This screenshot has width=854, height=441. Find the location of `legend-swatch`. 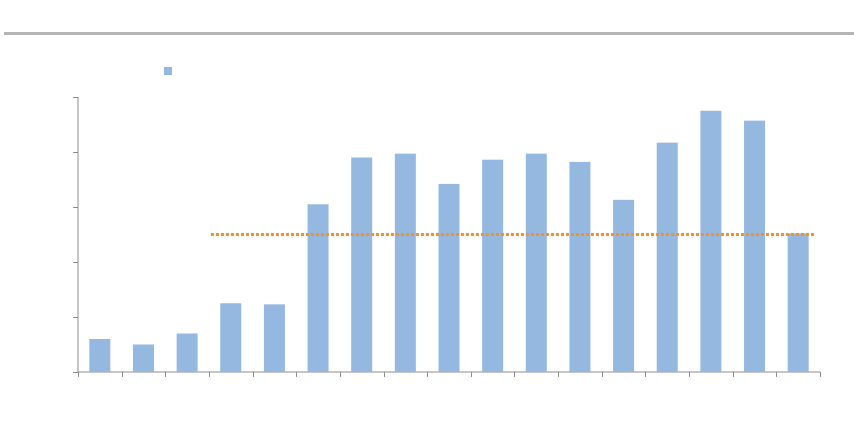

legend-swatch is located at coordinates (168, 71).